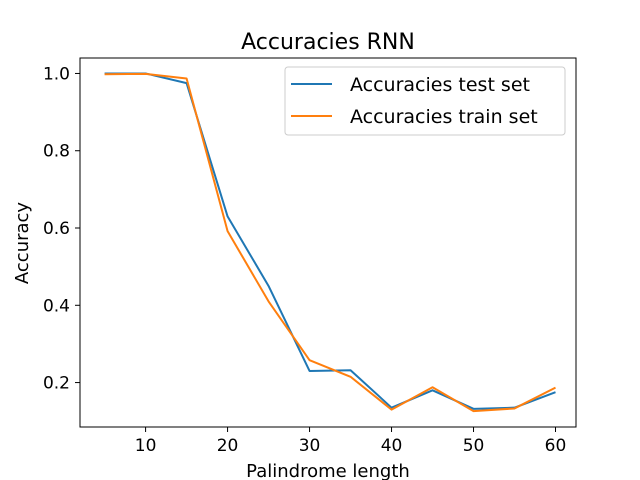  I want to click on x-tick-label: 40, so click(392, 446).